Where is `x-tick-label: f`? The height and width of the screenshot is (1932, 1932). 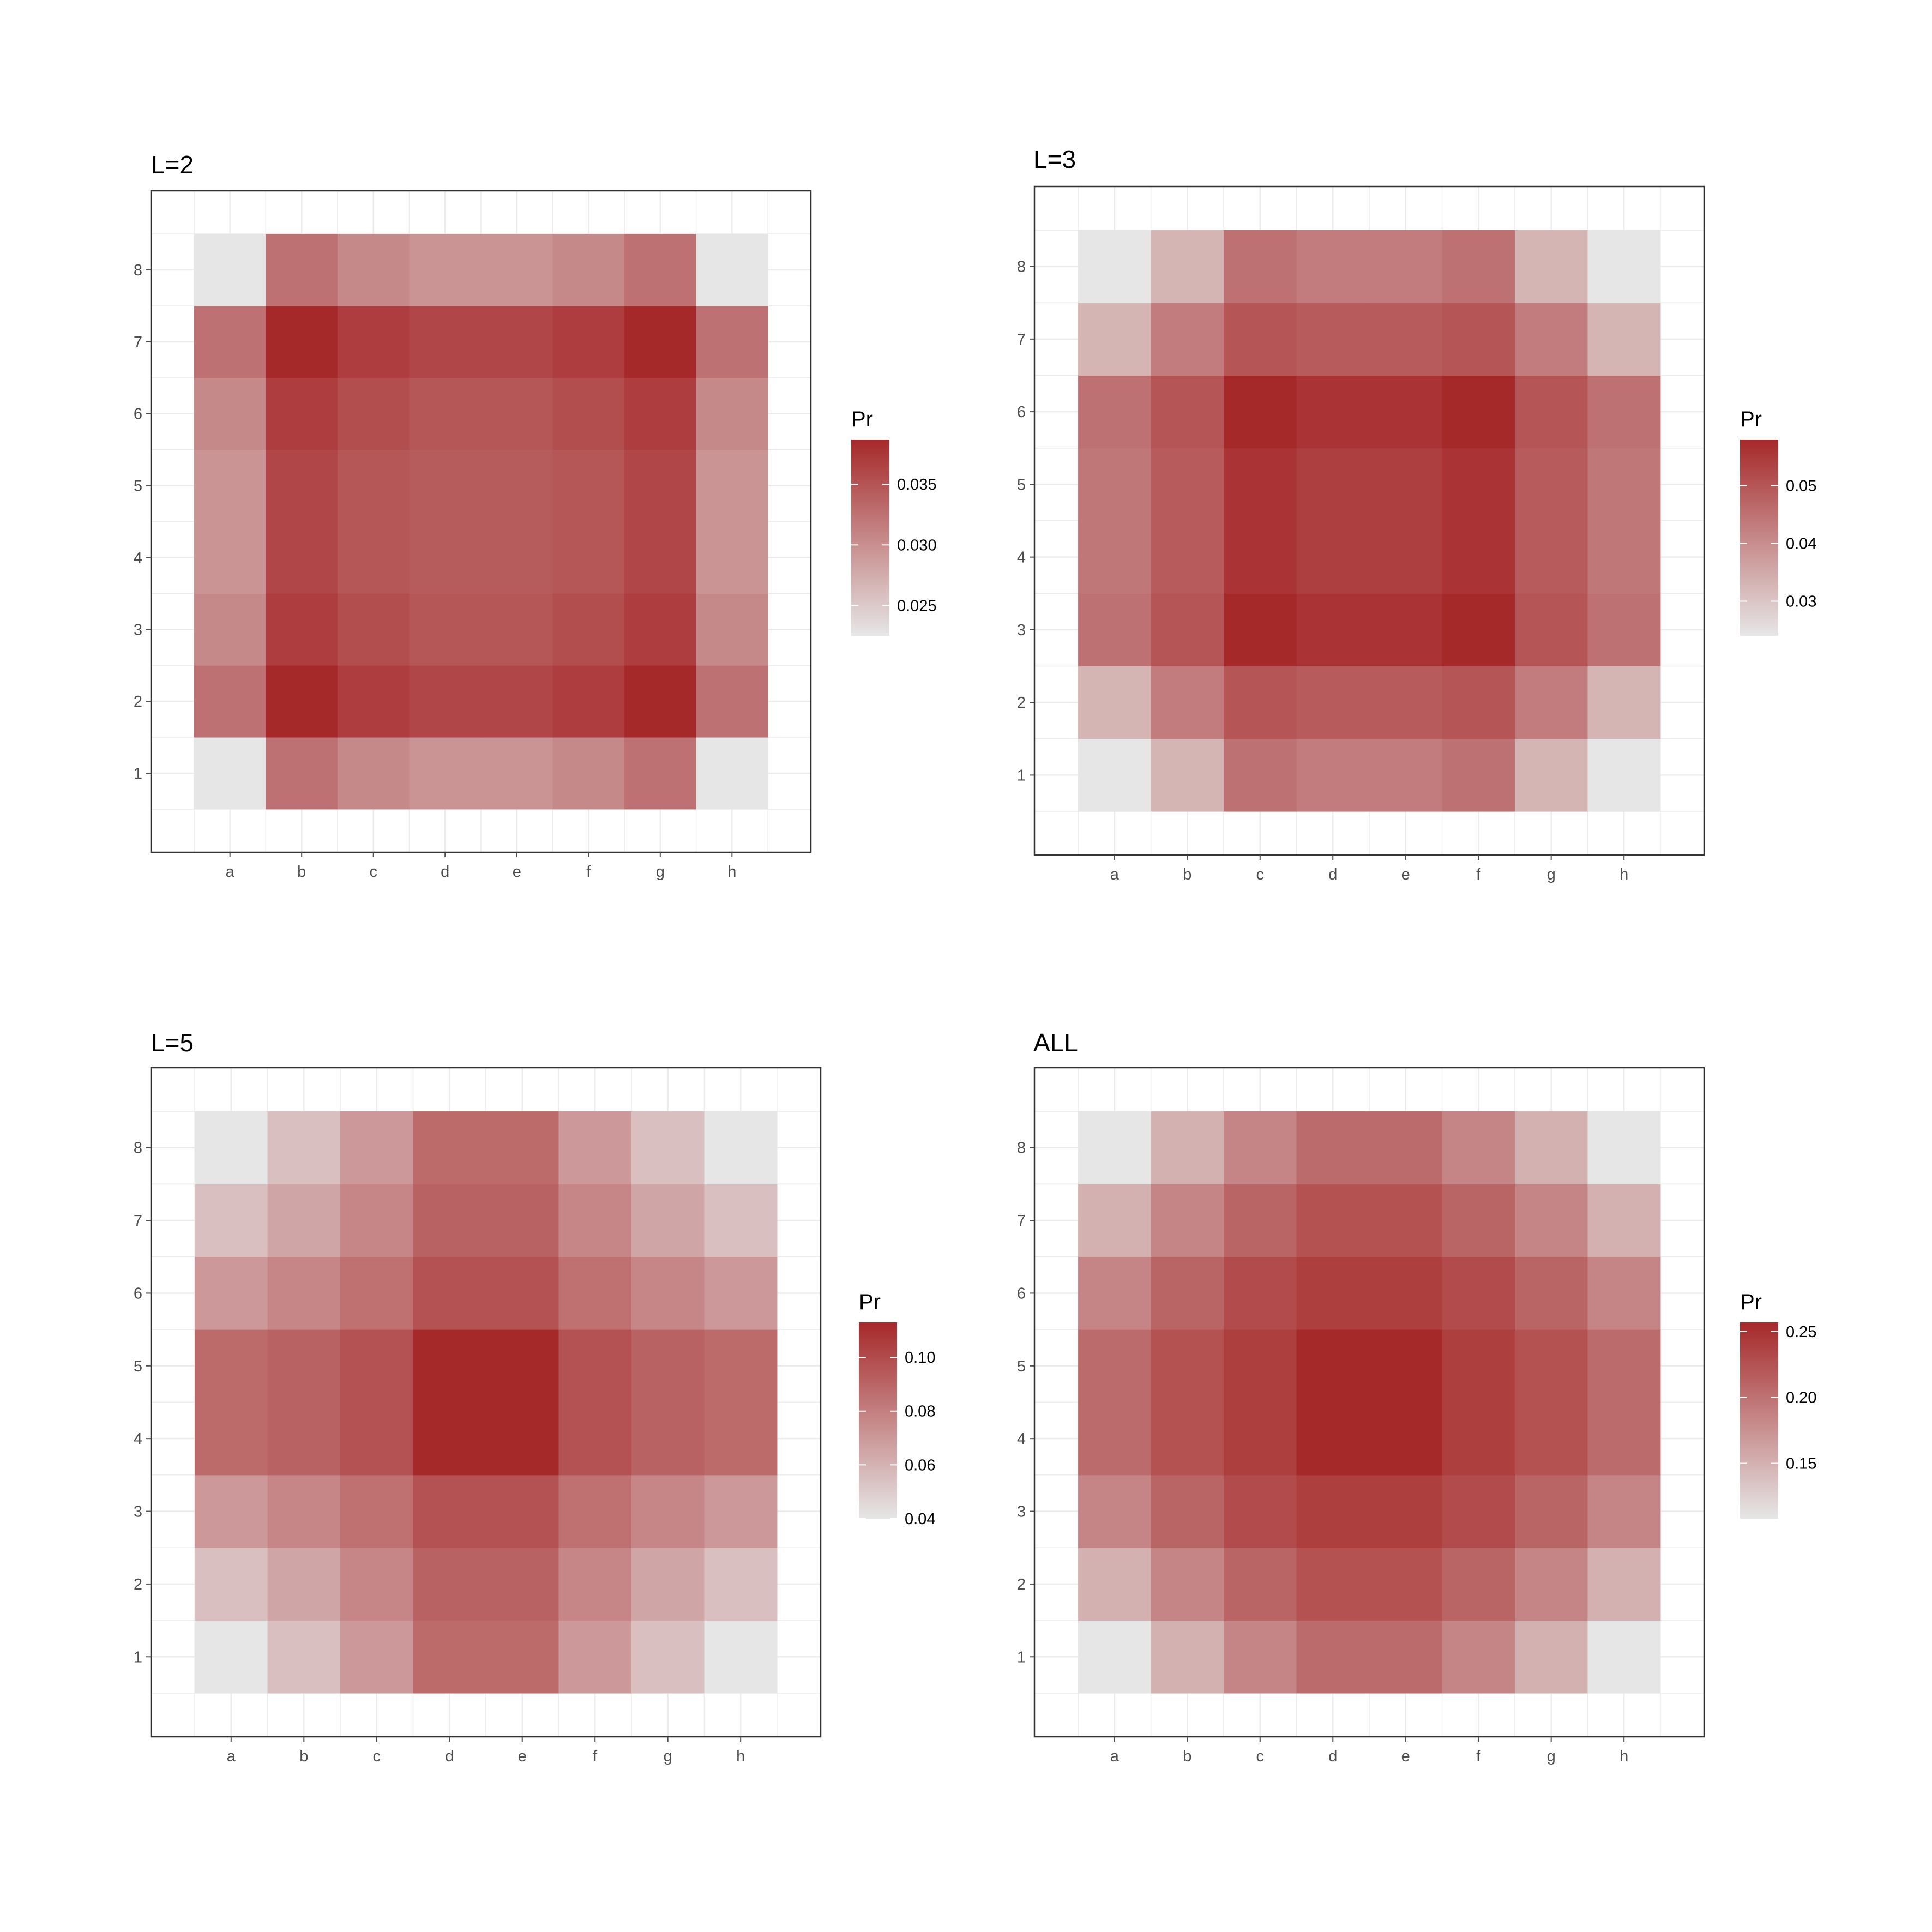
x-tick-label: f is located at coordinates (588, 872).